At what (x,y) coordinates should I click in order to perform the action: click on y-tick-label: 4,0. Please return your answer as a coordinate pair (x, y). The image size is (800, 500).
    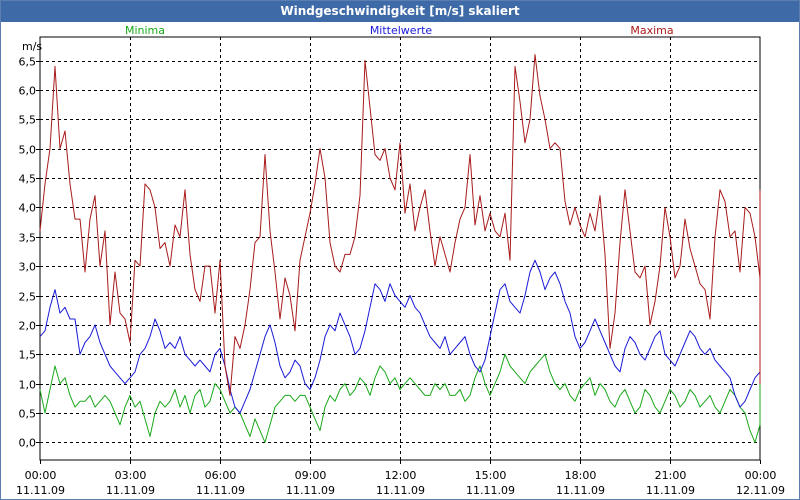
    Looking at the image, I should click on (28, 208).